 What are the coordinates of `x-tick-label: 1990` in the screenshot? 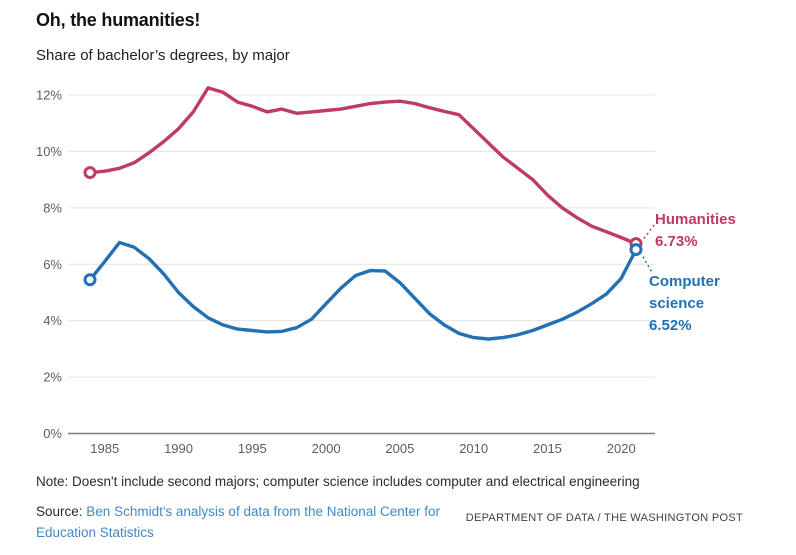 It's located at (178, 448).